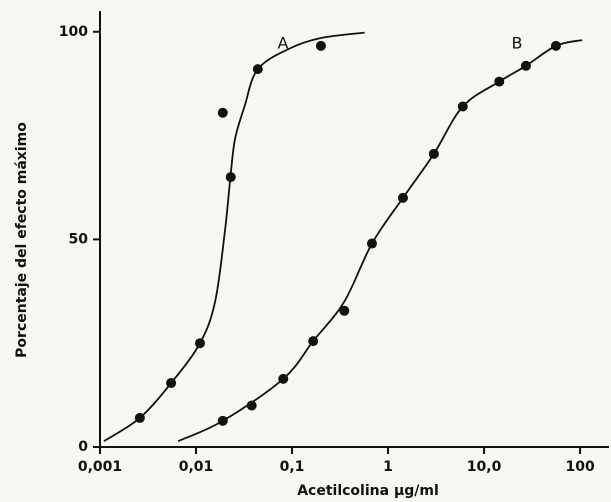  I want to click on y-tick-label: 50, so click(79, 239).